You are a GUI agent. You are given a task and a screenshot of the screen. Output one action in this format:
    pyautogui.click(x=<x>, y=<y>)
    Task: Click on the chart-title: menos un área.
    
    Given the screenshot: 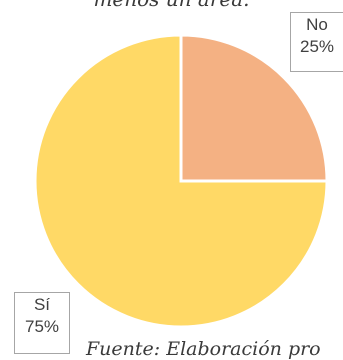 What is the action you would take?
    pyautogui.click(x=171, y=5)
    